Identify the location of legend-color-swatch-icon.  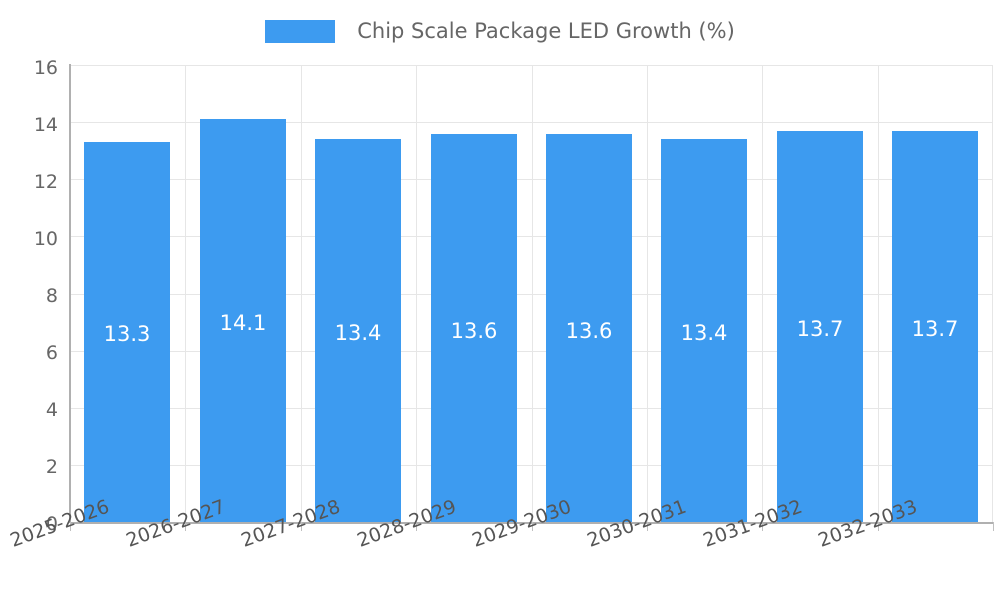
(300, 31).